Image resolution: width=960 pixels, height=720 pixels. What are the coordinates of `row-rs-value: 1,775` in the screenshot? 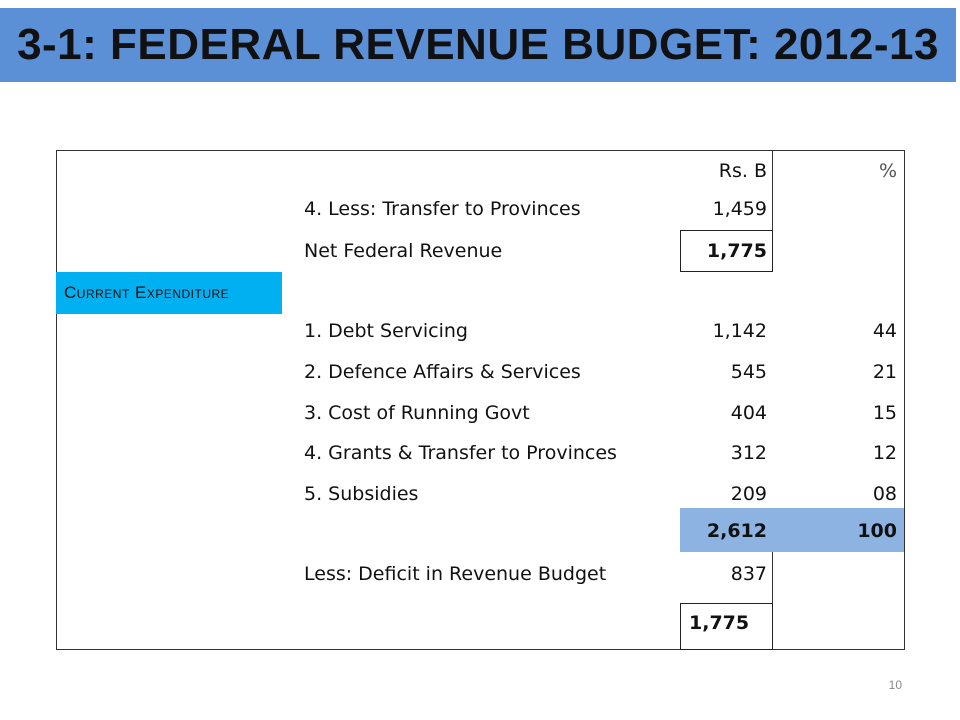 It's located at (736, 251).